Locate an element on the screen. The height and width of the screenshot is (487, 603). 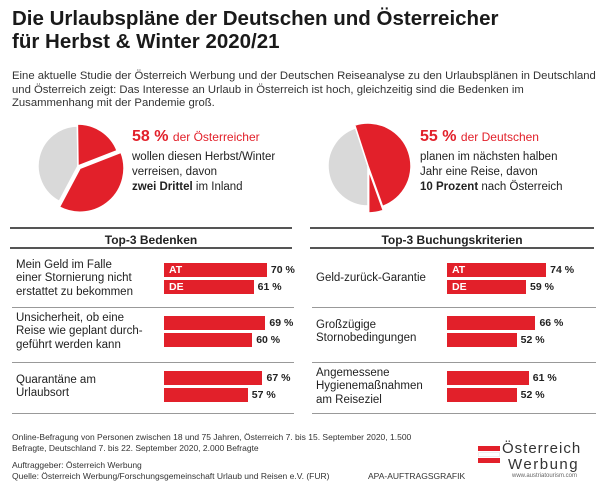
concerns-bar-1-de is located at coordinates (208, 340).